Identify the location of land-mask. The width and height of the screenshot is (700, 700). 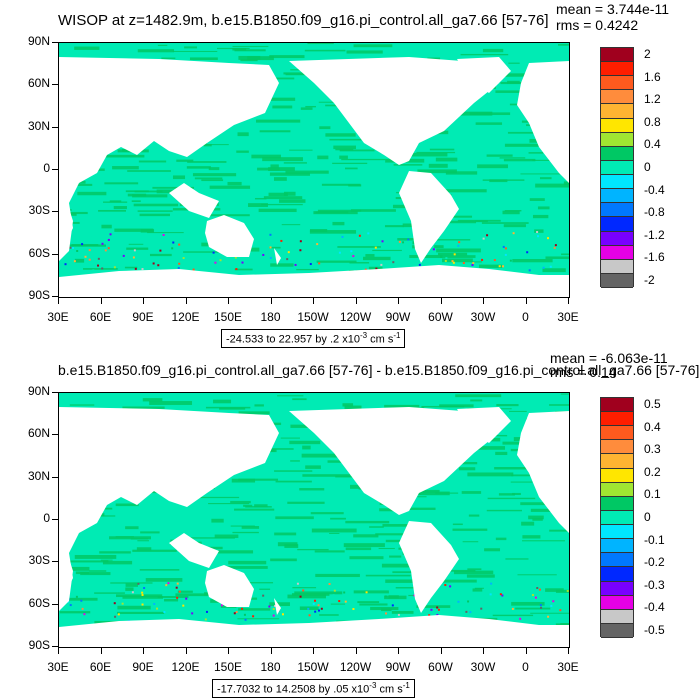
(394, 461).